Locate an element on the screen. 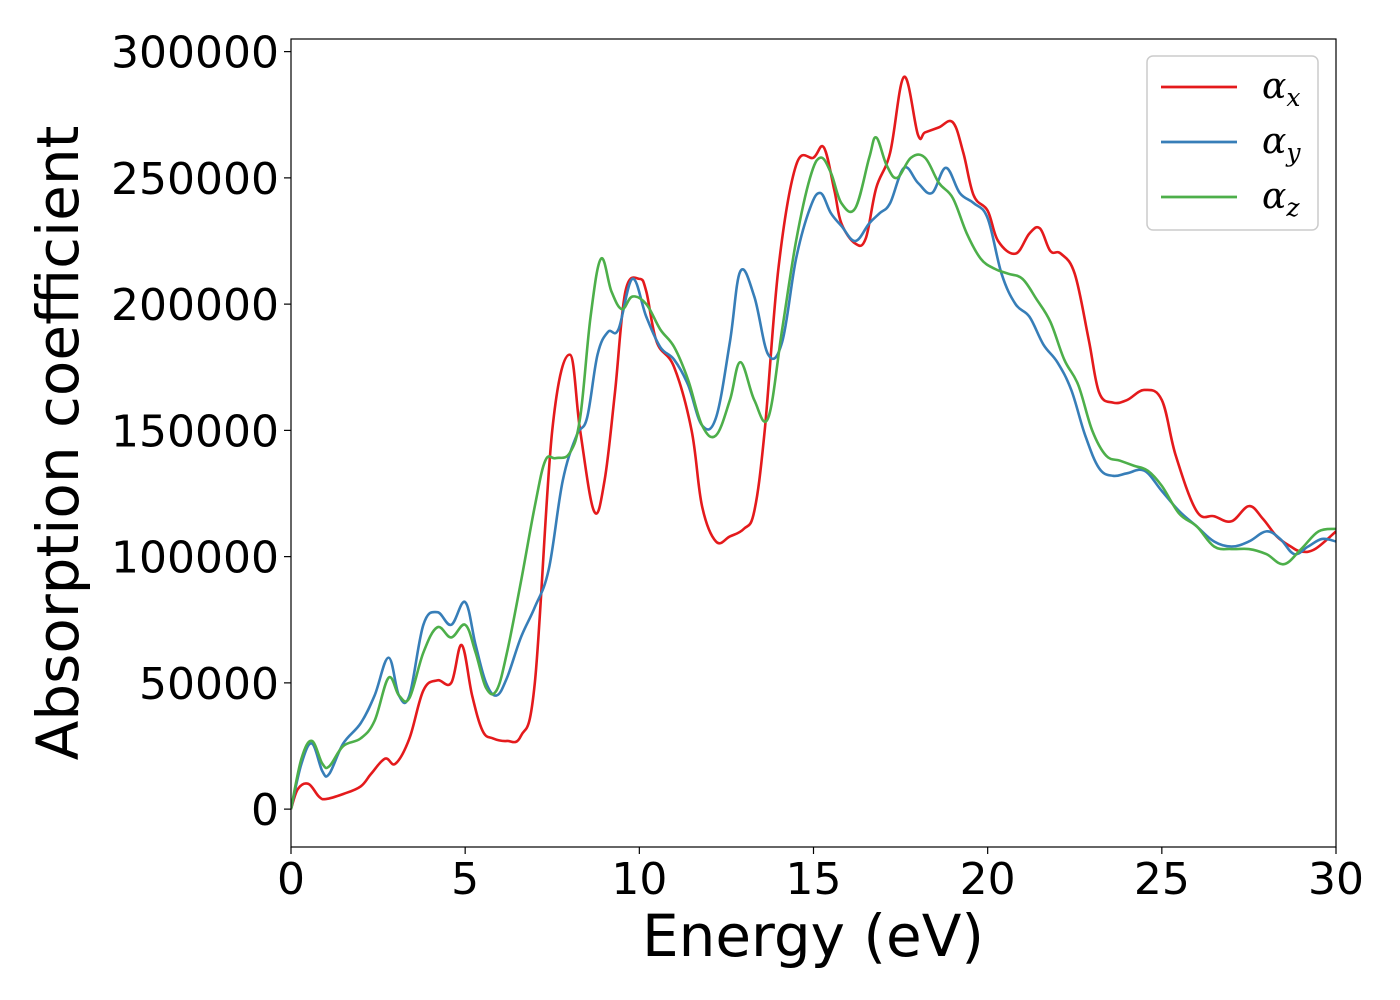 The width and height of the screenshot is (1400, 1000). x-axis-label: Energy (eV) is located at coordinates (813, 936).